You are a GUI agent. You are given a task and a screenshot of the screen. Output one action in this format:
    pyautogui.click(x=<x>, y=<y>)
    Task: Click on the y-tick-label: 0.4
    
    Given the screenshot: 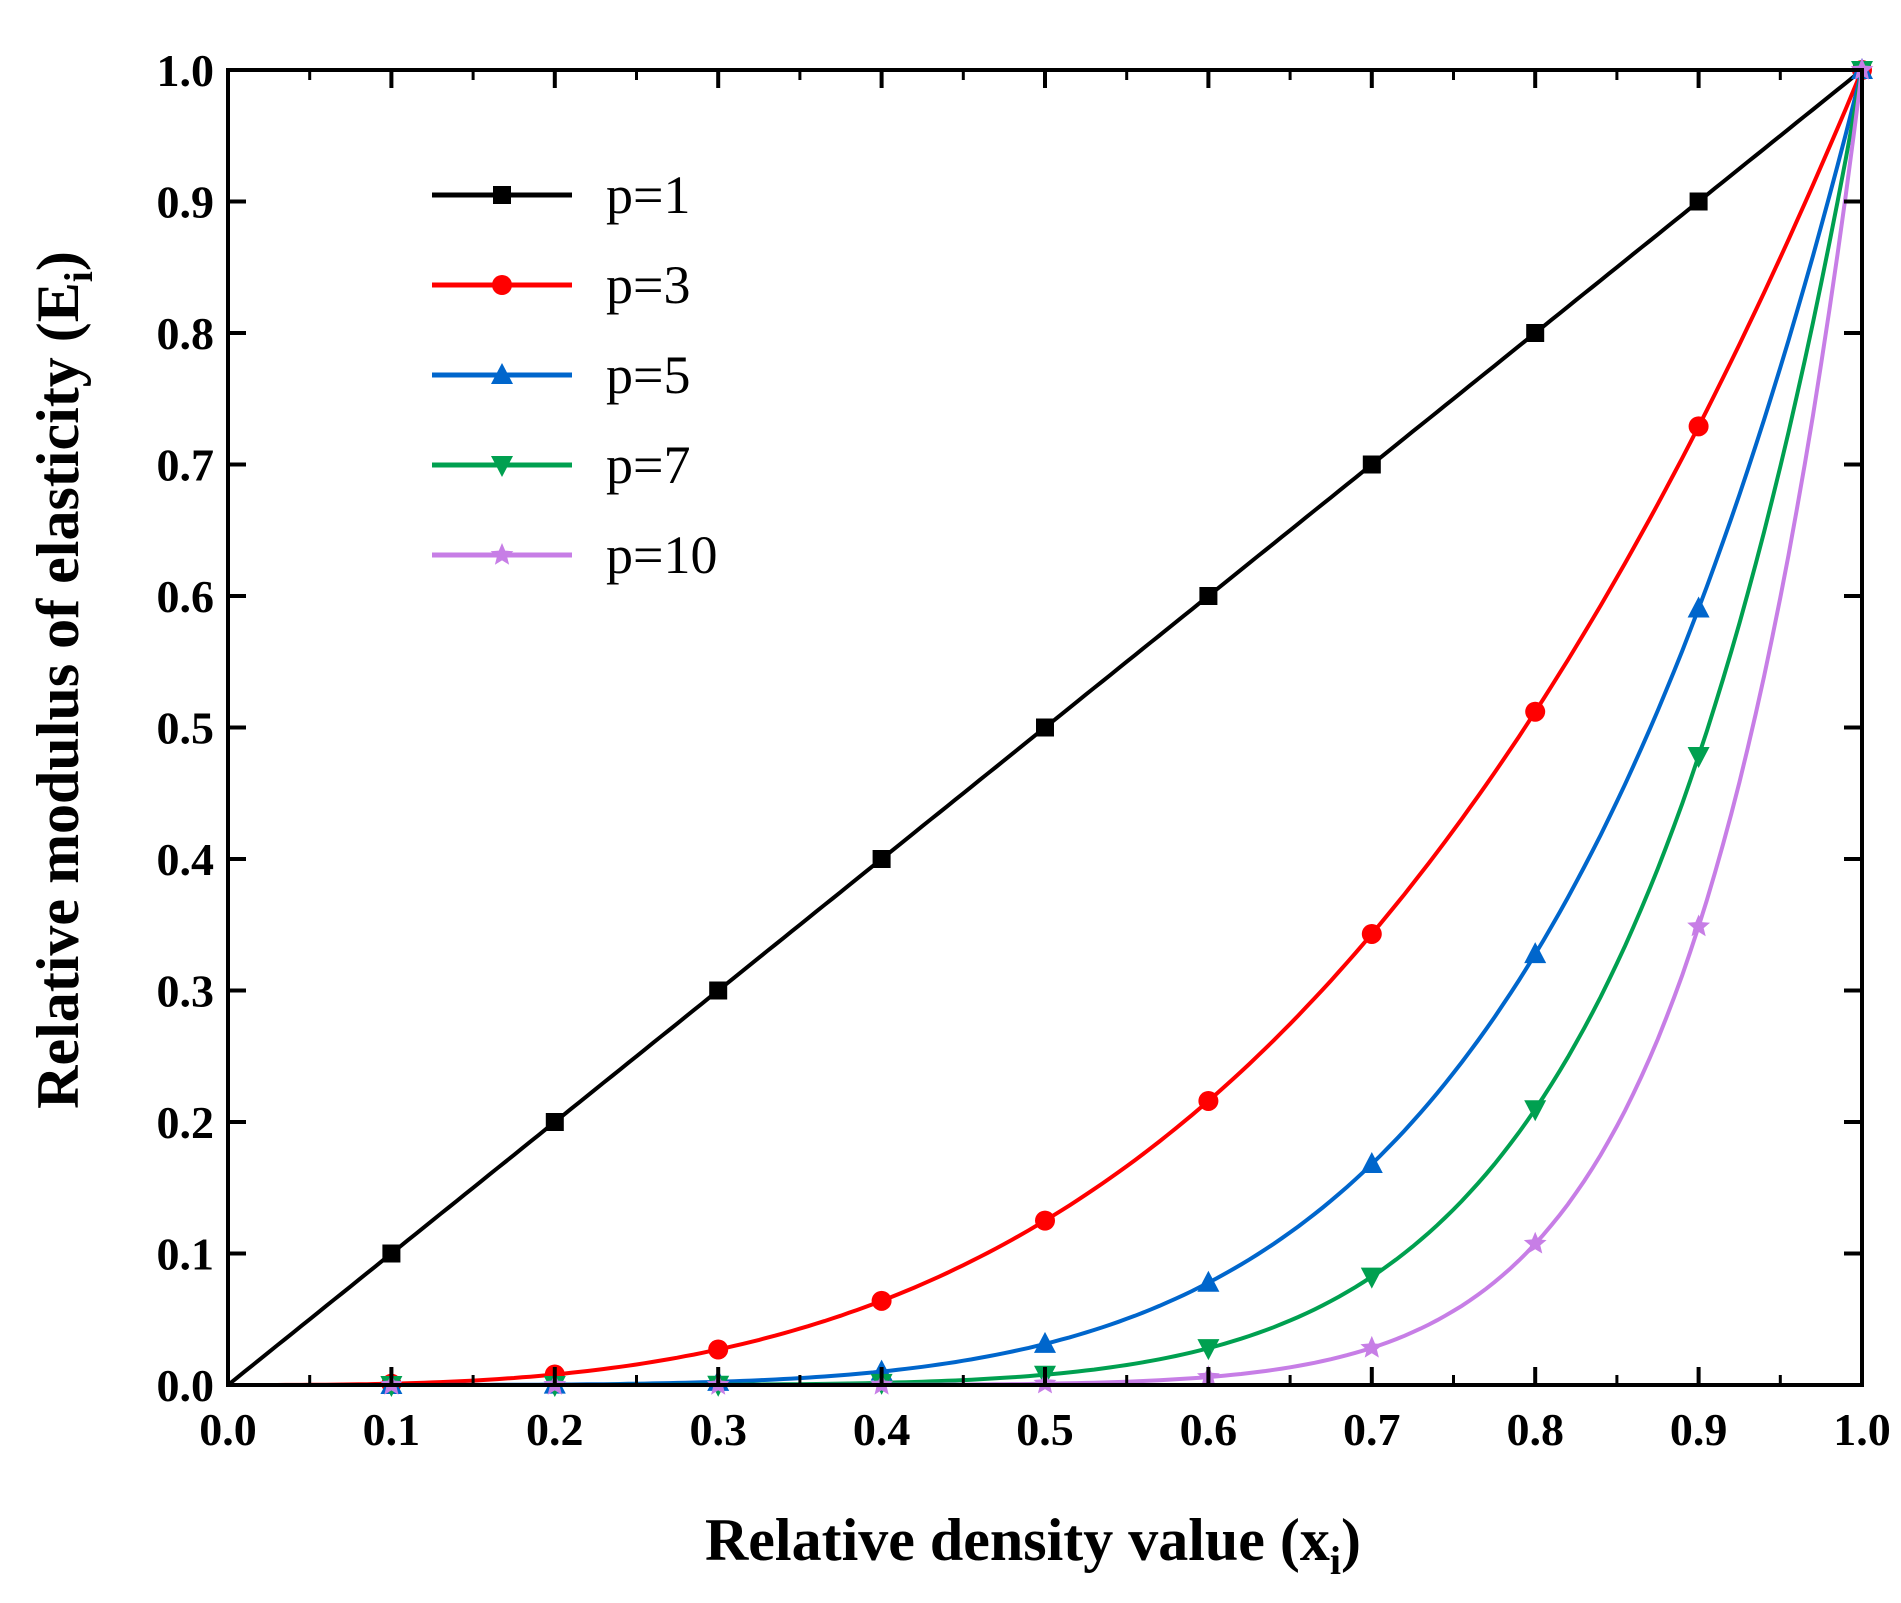 What is the action you would take?
    pyautogui.click(x=186, y=859)
    